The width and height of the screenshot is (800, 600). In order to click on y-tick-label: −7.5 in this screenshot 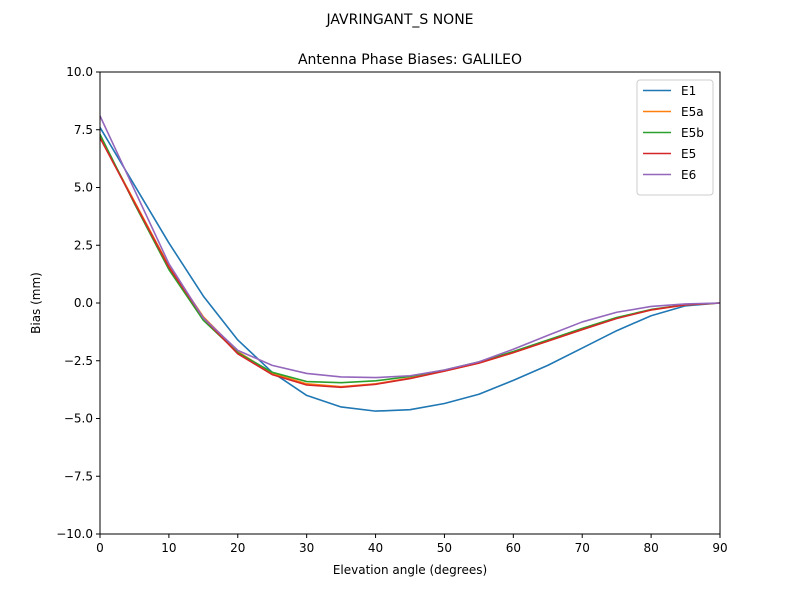, I will do `click(78, 476)`.